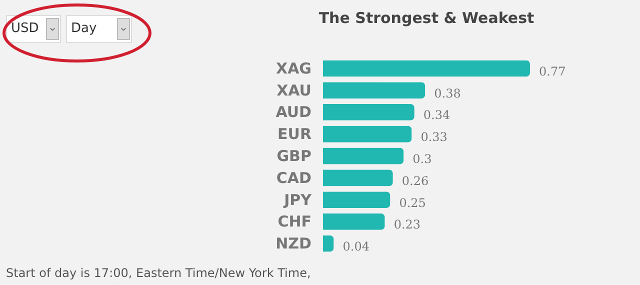  I want to click on data-label: 0.23, so click(407, 225).